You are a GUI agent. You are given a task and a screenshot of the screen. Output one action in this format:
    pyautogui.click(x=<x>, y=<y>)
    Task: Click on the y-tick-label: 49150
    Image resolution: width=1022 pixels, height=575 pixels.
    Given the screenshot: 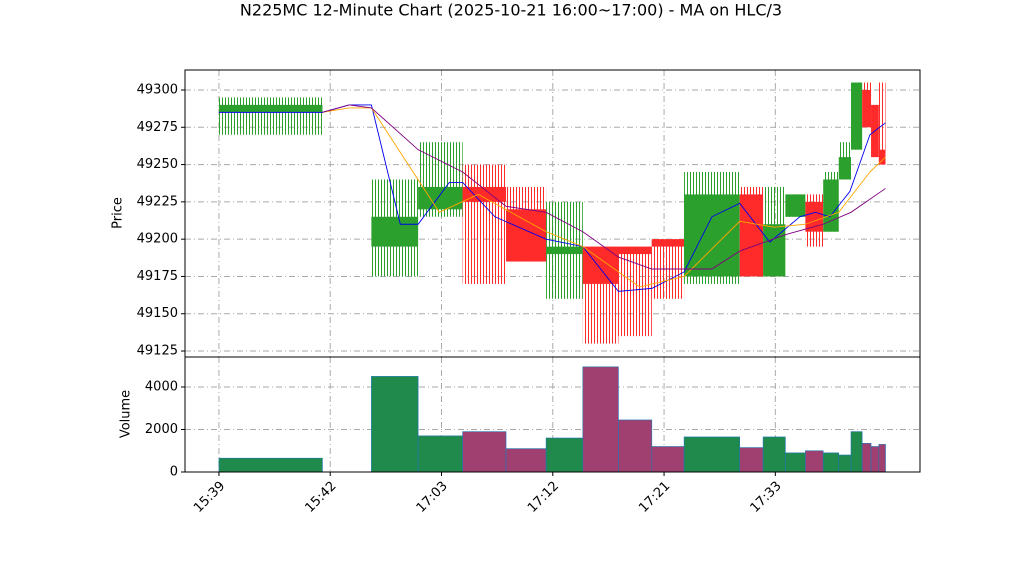 What is the action you would take?
    pyautogui.click(x=157, y=313)
    